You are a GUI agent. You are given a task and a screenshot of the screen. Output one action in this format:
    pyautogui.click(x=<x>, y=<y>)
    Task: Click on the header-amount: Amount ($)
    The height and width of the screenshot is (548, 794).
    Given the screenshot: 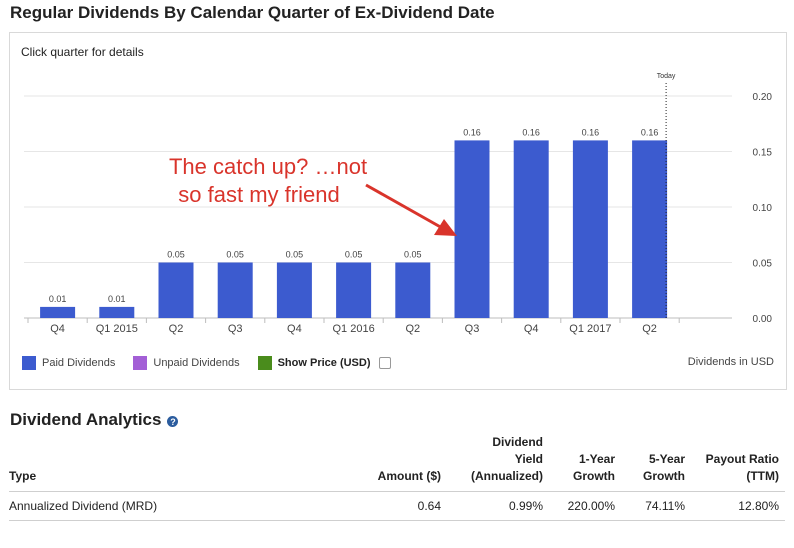 What is the action you would take?
    pyautogui.click(x=396, y=463)
    